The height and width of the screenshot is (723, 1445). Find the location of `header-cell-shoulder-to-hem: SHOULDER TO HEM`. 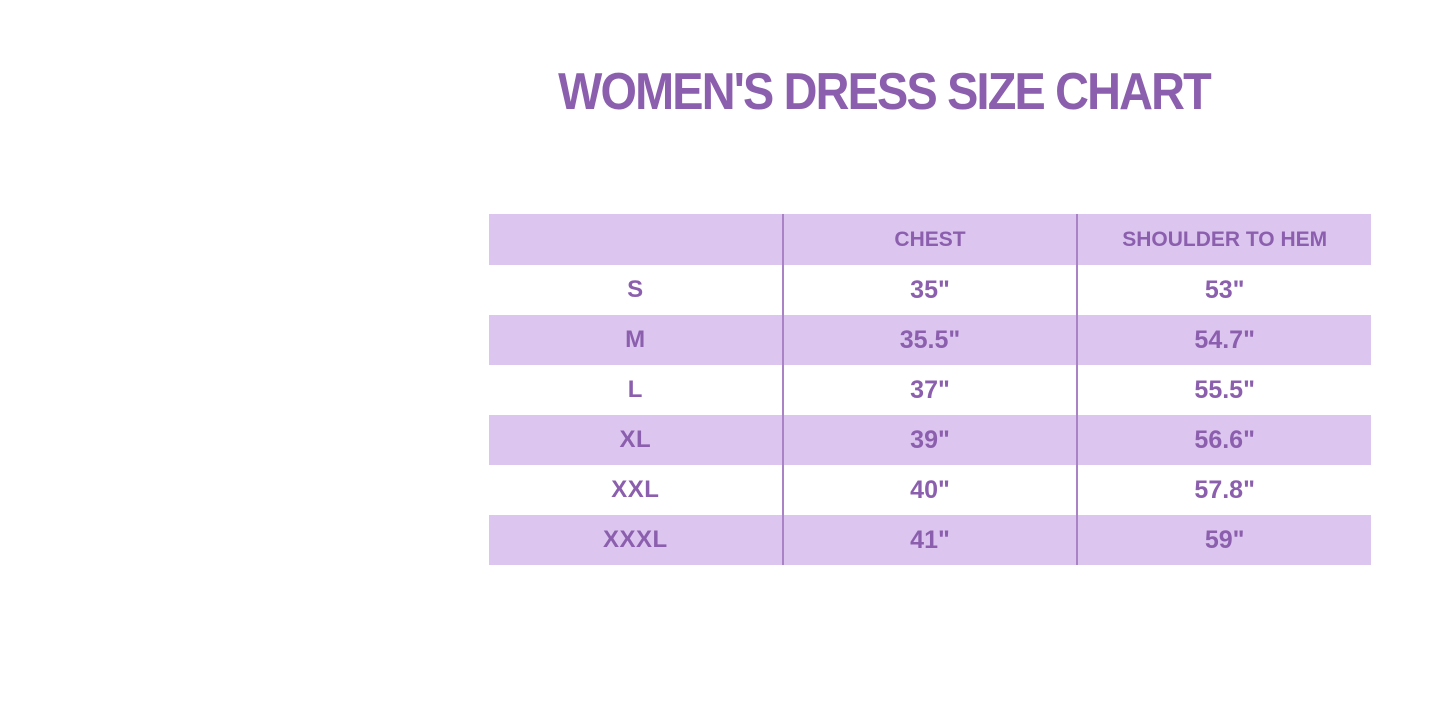

header-cell-shoulder-to-hem: SHOULDER TO HEM is located at coordinates (1223, 239).